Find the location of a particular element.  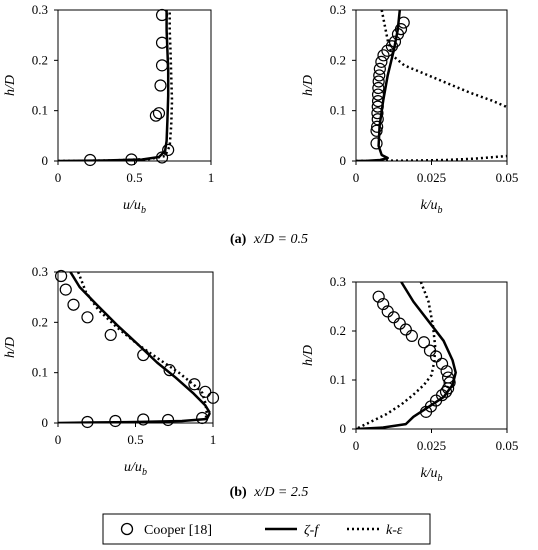

legend-label-zeta-f: ζ-f is located at coordinates (312, 530).